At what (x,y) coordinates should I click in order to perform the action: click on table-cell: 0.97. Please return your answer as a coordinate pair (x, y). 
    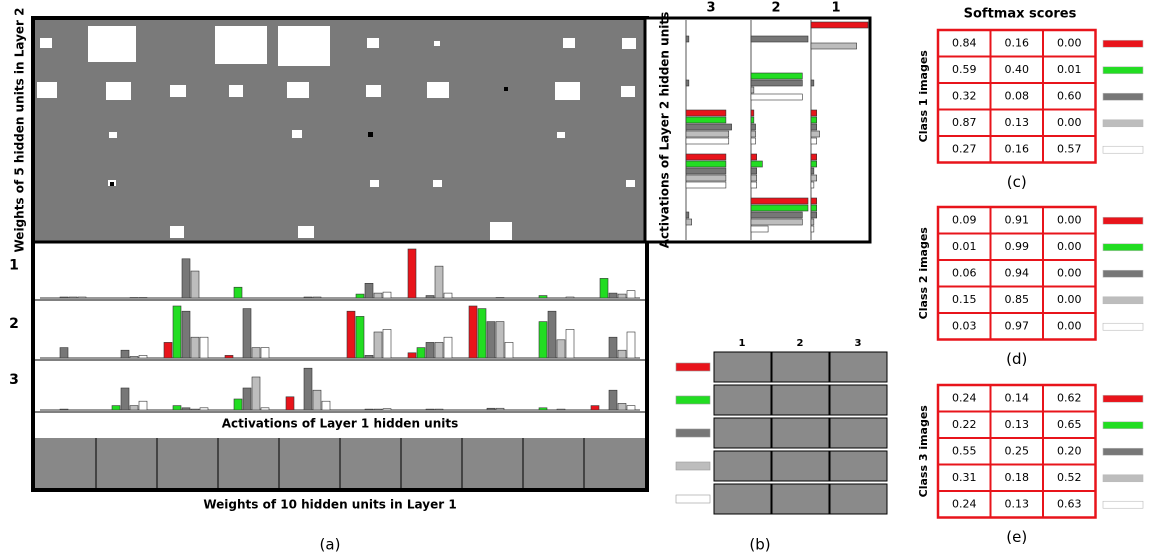
    Looking at the image, I should click on (1017, 325).